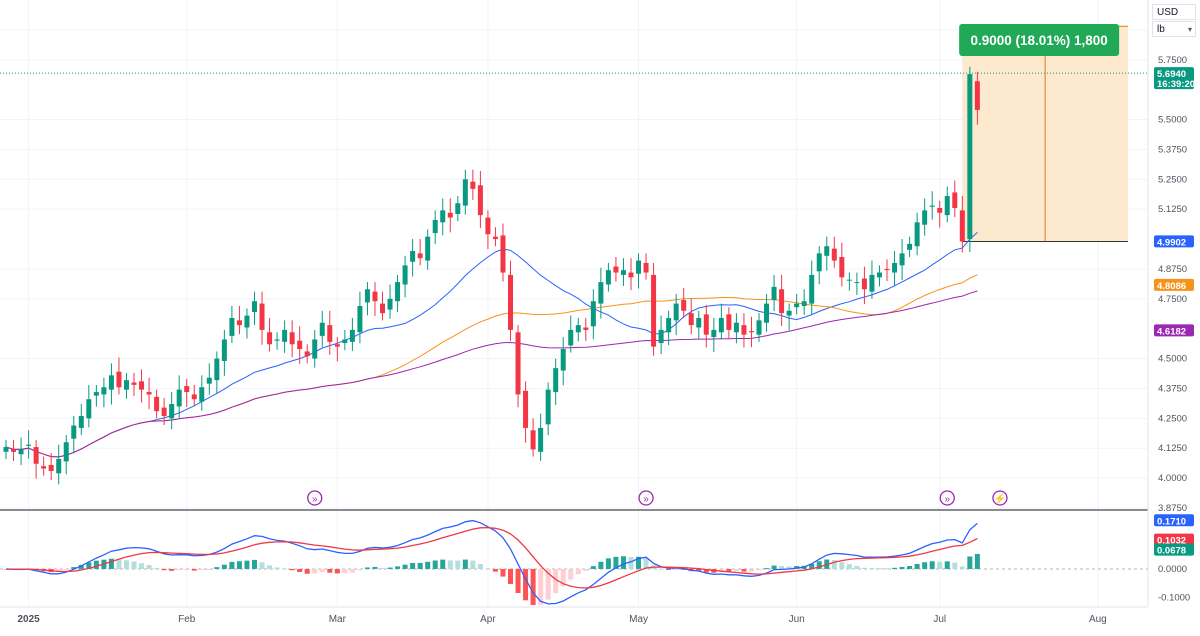  What do you see at coordinates (1171, 541) in the screenshot?
I see `macd-tag-value: 0.1032` at bounding box center [1171, 541].